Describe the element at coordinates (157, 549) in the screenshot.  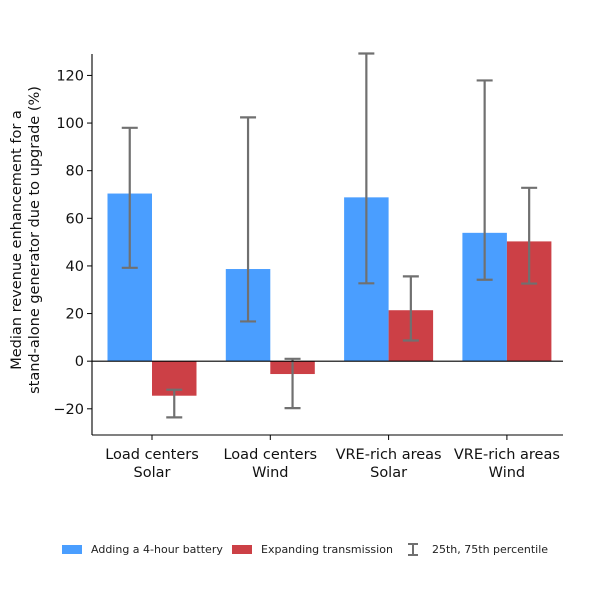
I see `legend-label-battery: Adding a 4-hour battery` at that location.